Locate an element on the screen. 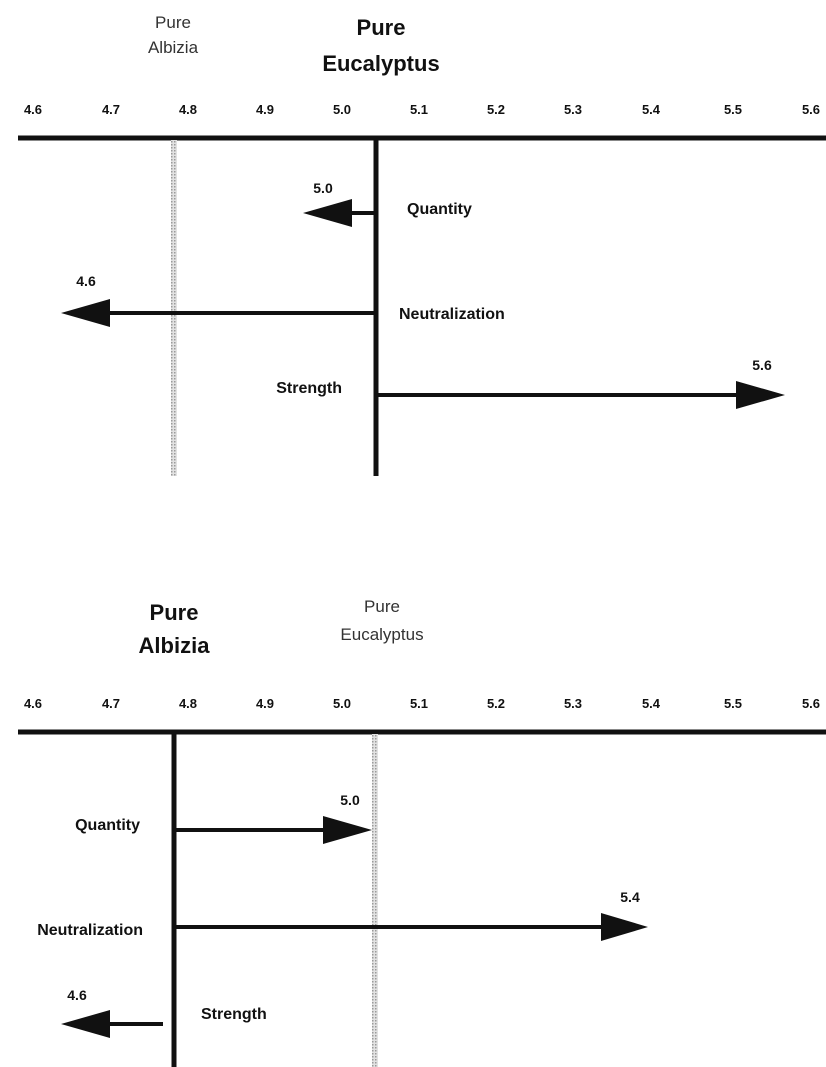 This screenshot has width=826, height=1067. top-tick-label: 5.3 is located at coordinates (573, 109).